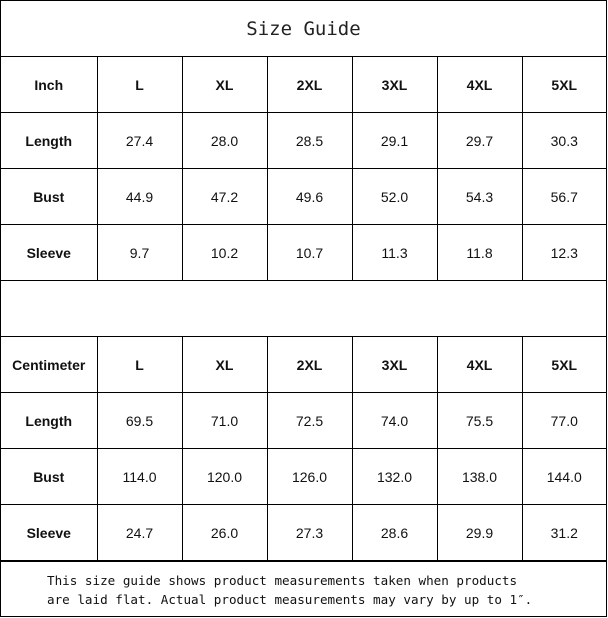 This screenshot has height=618, width=608. I want to click on measurement-value: 77.0, so click(563, 420).